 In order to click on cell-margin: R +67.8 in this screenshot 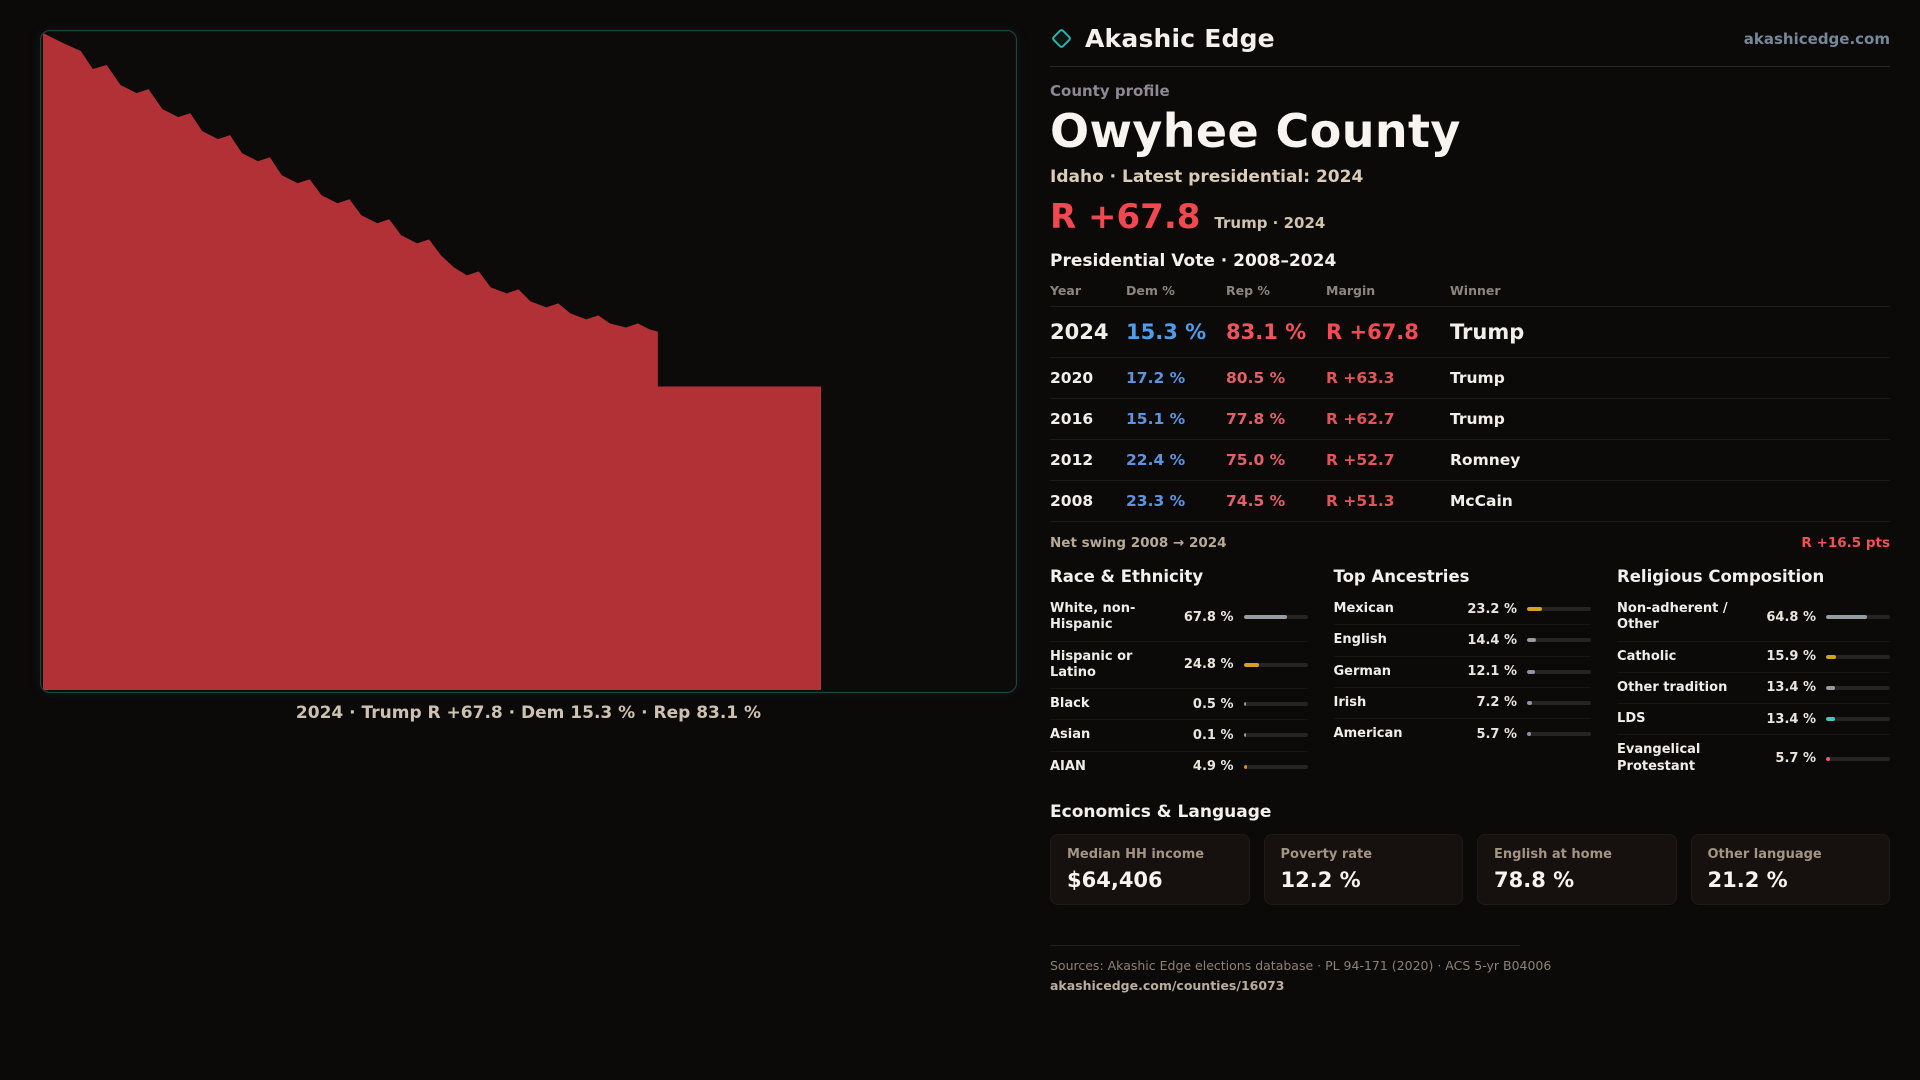, I will do `click(1372, 332)`.